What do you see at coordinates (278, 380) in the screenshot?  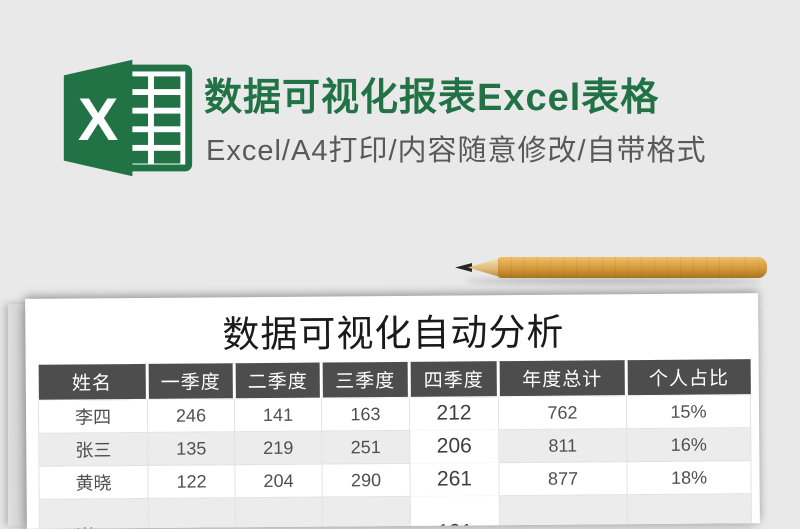 I see `col-header-q2: 二季度` at bounding box center [278, 380].